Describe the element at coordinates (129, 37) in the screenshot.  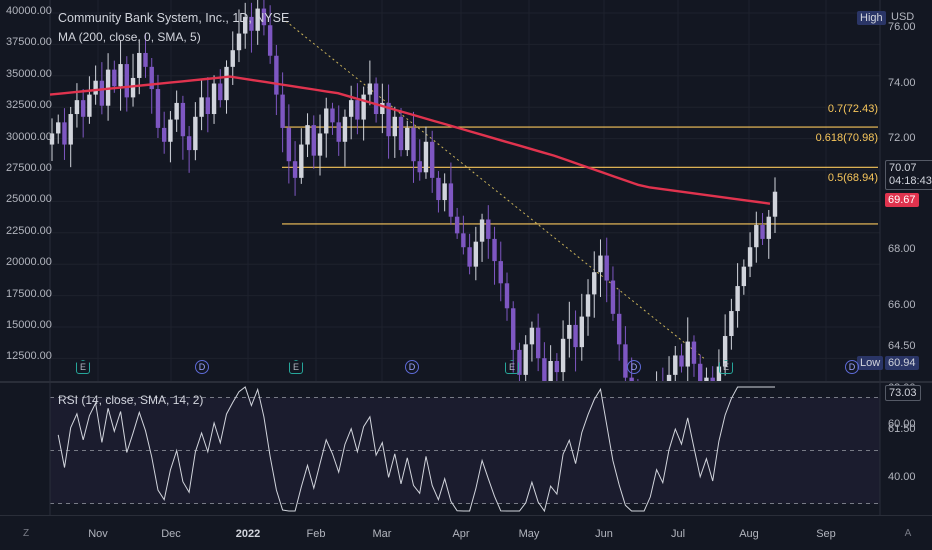
I see `ma-legend: MA (200, close, 0, SMA, 5)` at that location.